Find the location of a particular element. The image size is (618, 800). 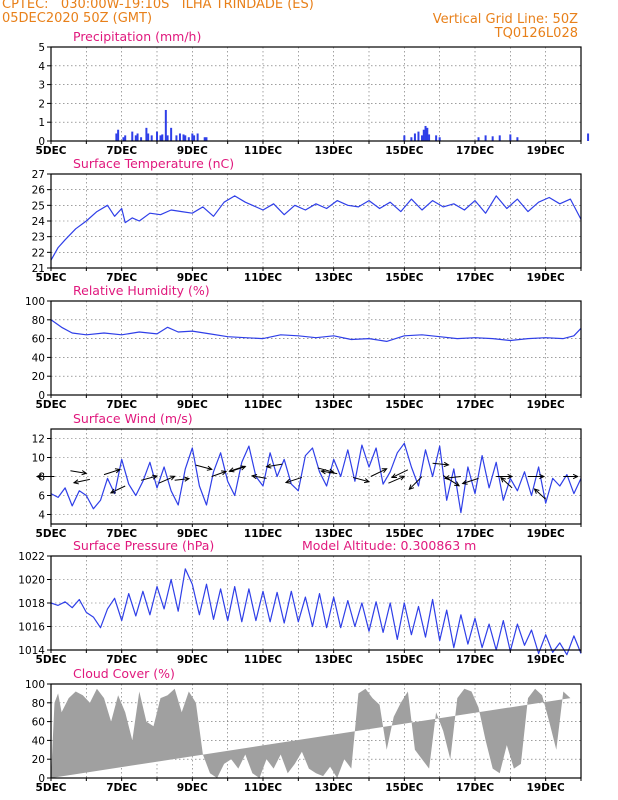

header-location: CPTEC: 030:00W-19:10S ILHA TRINDADE (ES) is located at coordinates (158, 6).